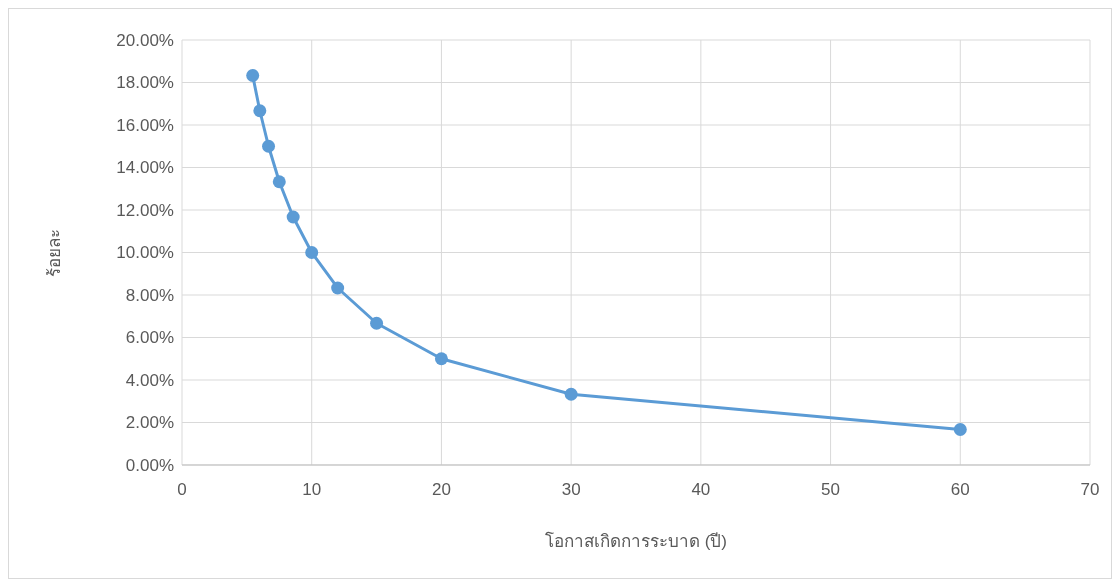 This screenshot has height=587, width=1120. Describe the element at coordinates (149, 380) in the screenshot. I see `y-tick-label: 4.00%` at that location.